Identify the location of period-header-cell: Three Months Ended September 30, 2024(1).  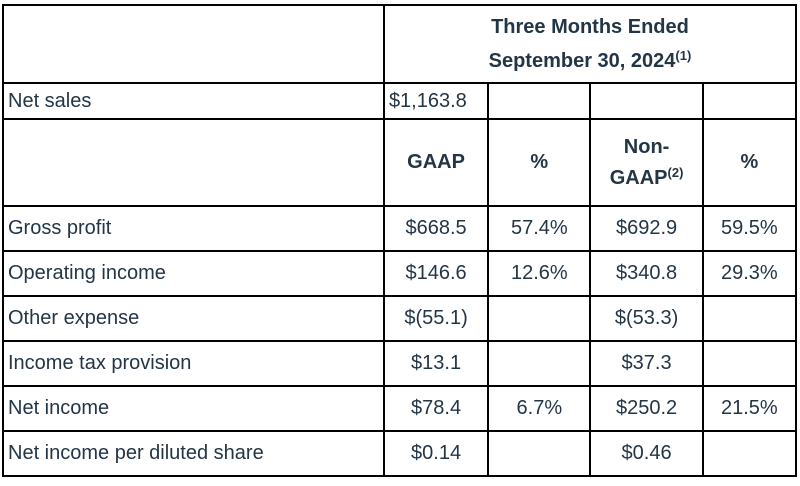
(590, 44).